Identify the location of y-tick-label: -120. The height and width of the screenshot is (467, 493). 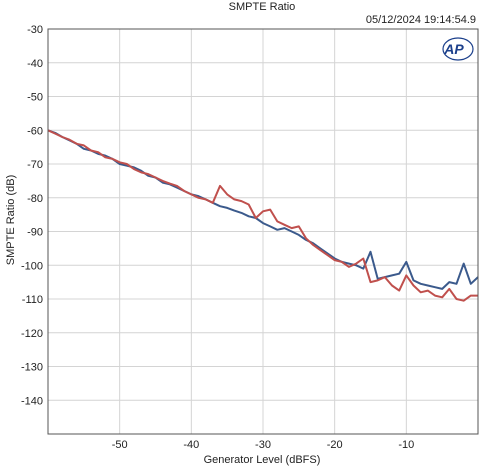
(32, 334).